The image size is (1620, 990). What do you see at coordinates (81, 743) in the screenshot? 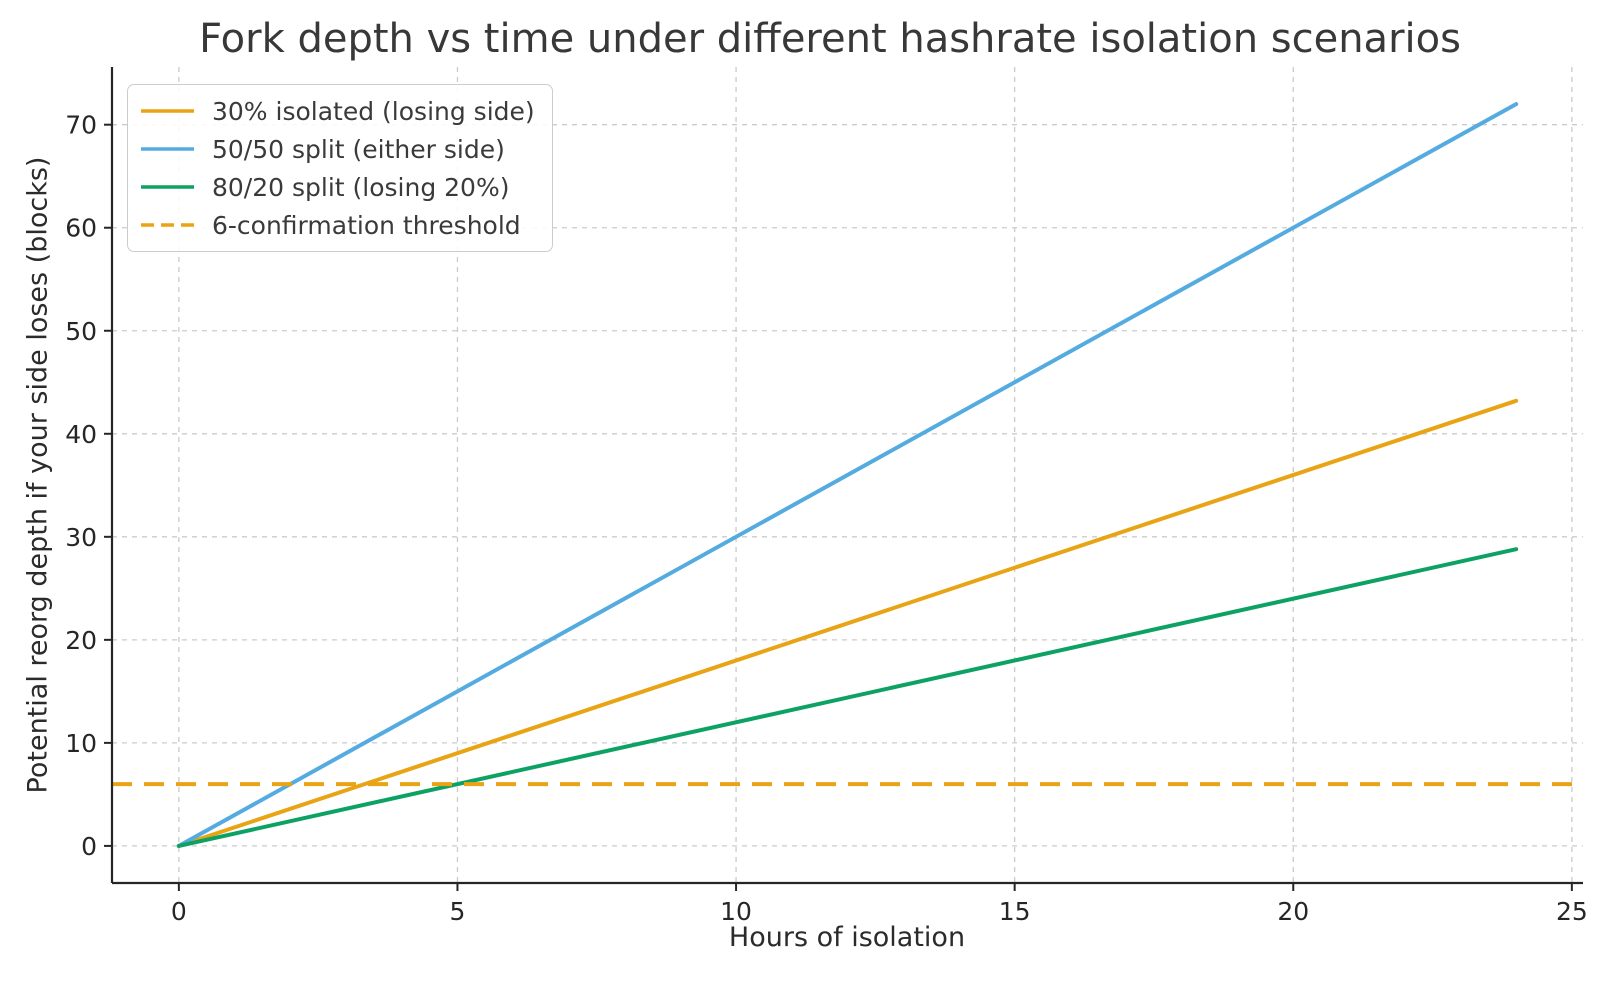
I see `y-tick-label: 10` at bounding box center [81, 743].